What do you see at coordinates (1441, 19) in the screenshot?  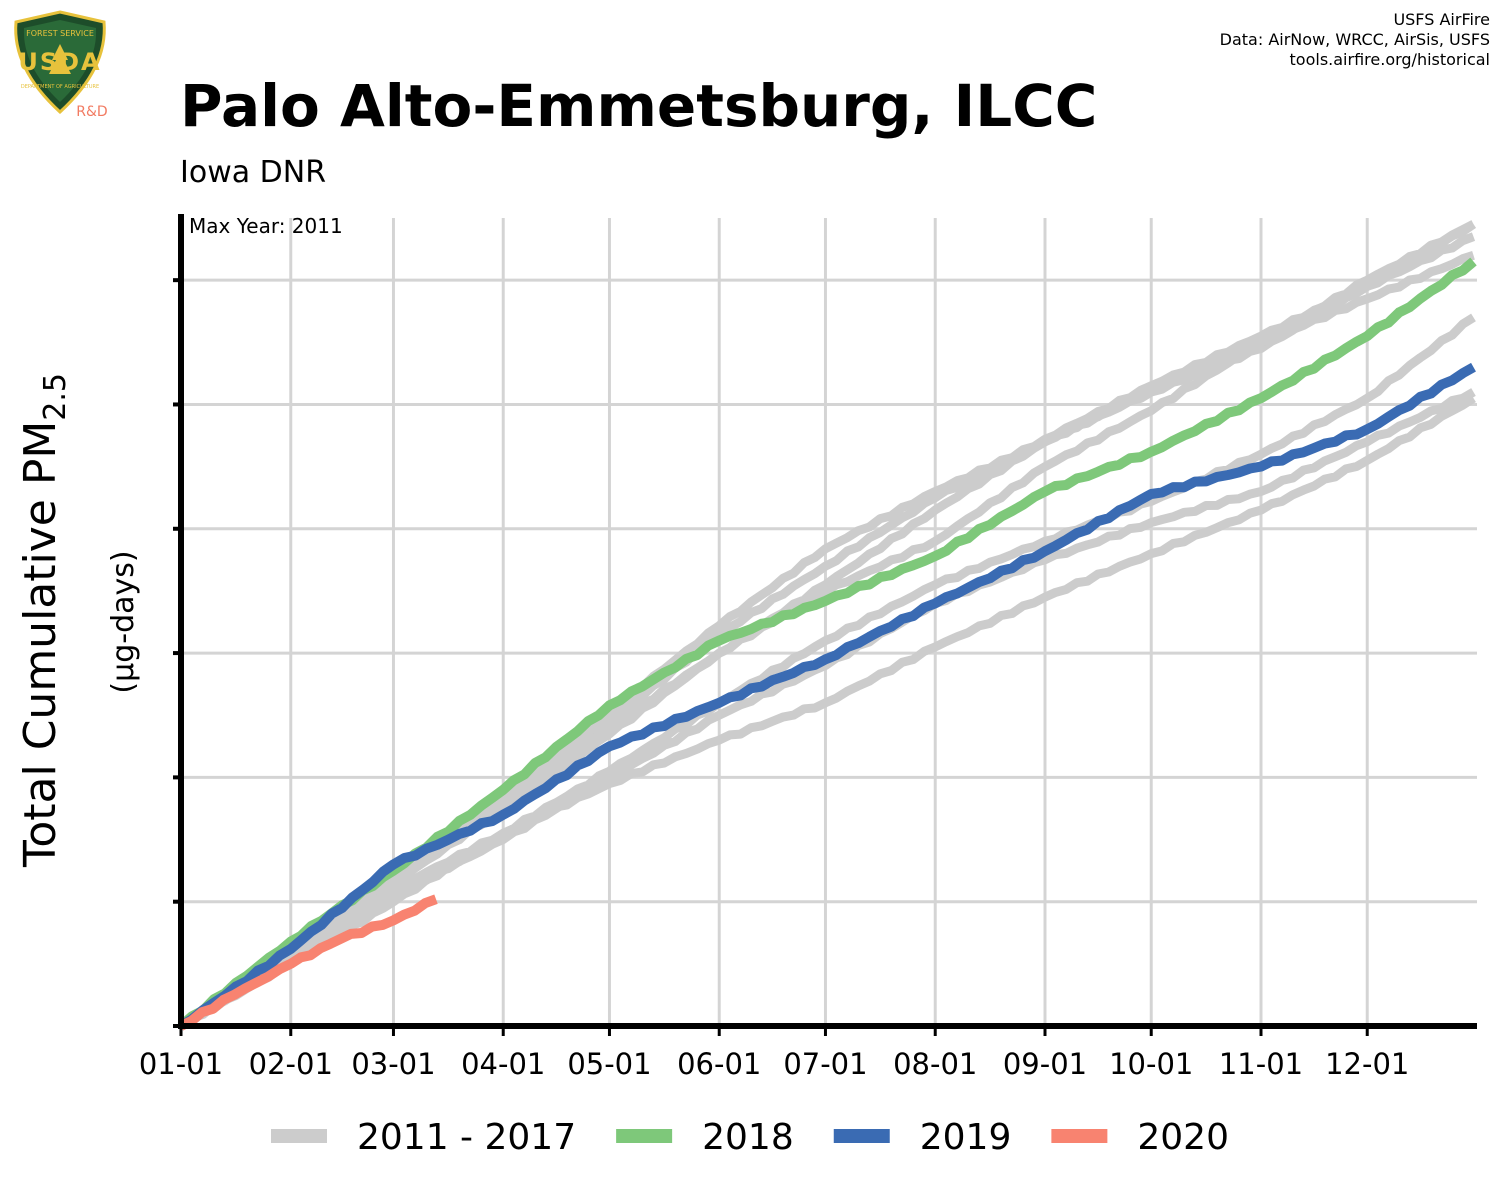 I see `credit-line: USFS AirFire` at bounding box center [1441, 19].